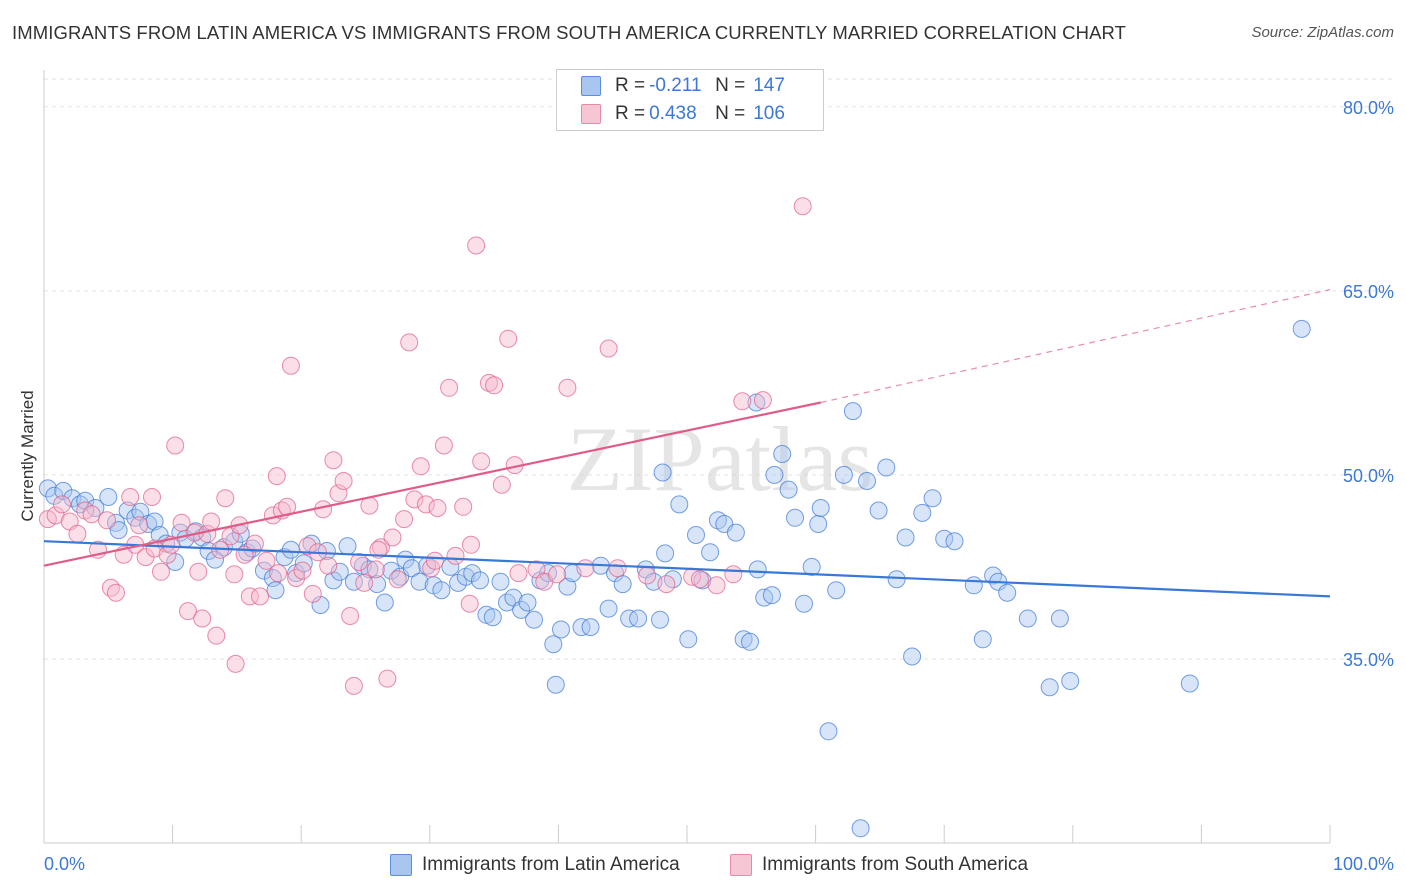 Image resolution: width=1406 pixels, height=892 pixels. I want to click on x-axis-ticks, so click(687, 834).